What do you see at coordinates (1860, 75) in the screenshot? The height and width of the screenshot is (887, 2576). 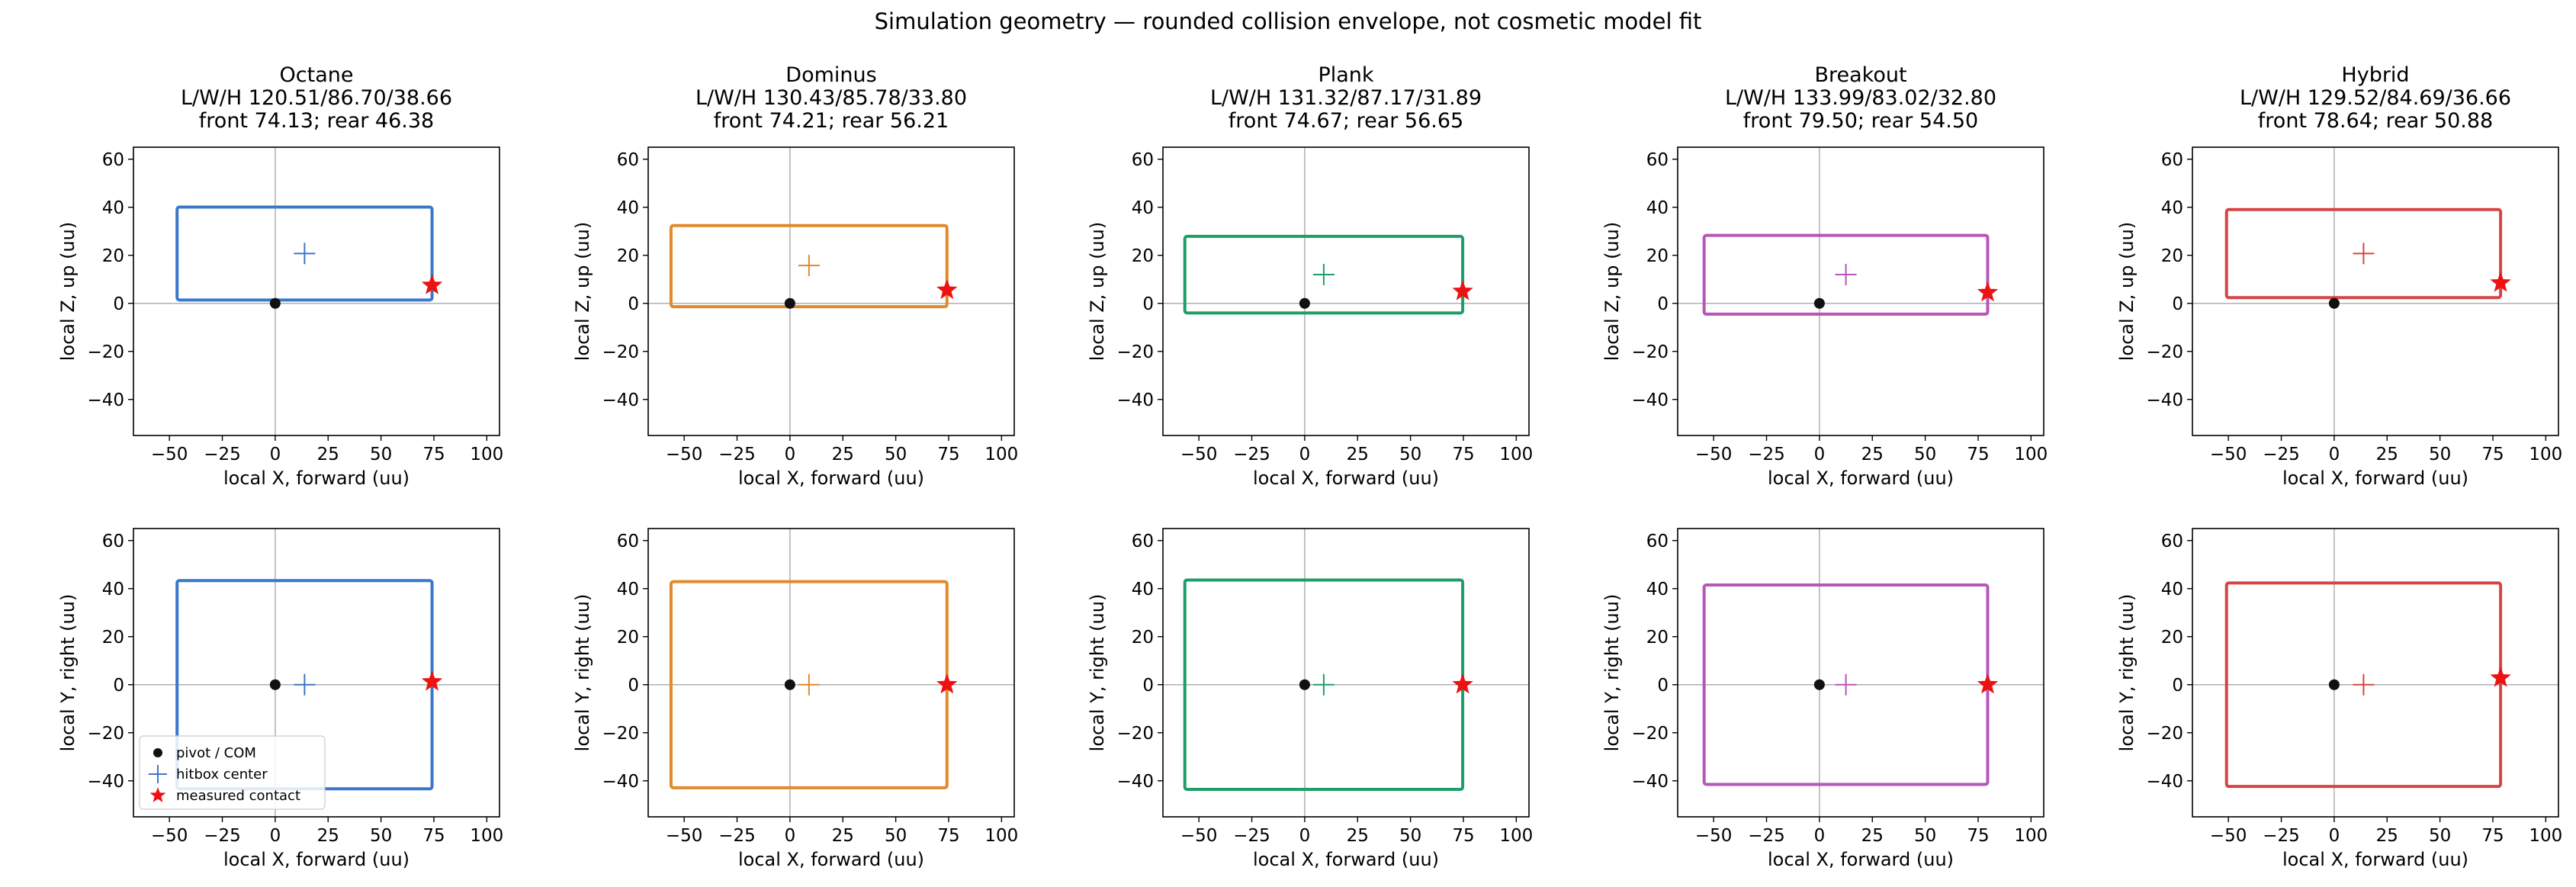 I see `panel-title-line: Breakout` at bounding box center [1860, 75].